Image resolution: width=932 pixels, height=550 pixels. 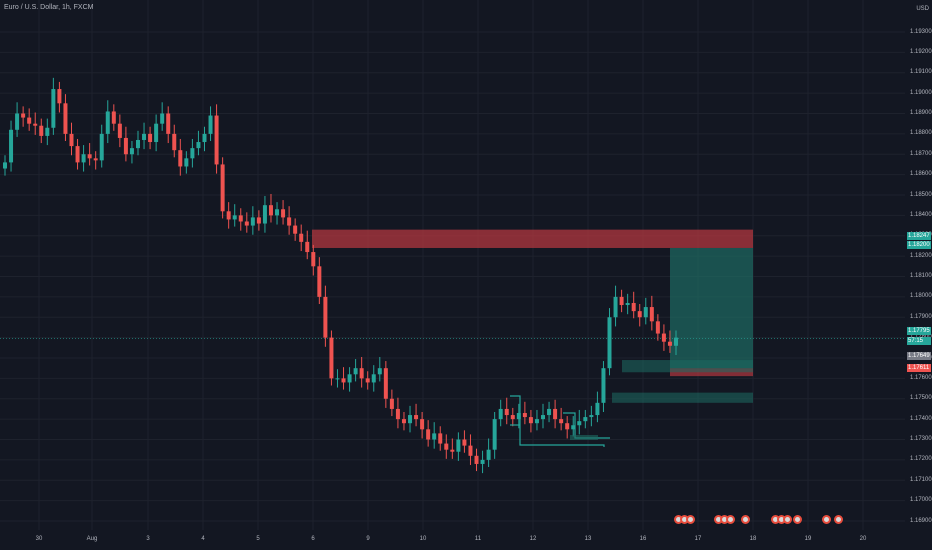 What do you see at coordinates (92, 539) in the screenshot?
I see `time-label: Aug` at bounding box center [92, 539].